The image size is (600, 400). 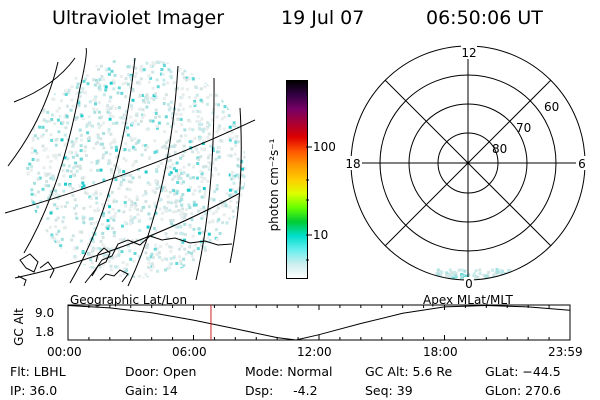 What do you see at coordinates (523, 390) in the screenshot?
I see `glon-status: GLon: 270.6` at bounding box center [523, 390].